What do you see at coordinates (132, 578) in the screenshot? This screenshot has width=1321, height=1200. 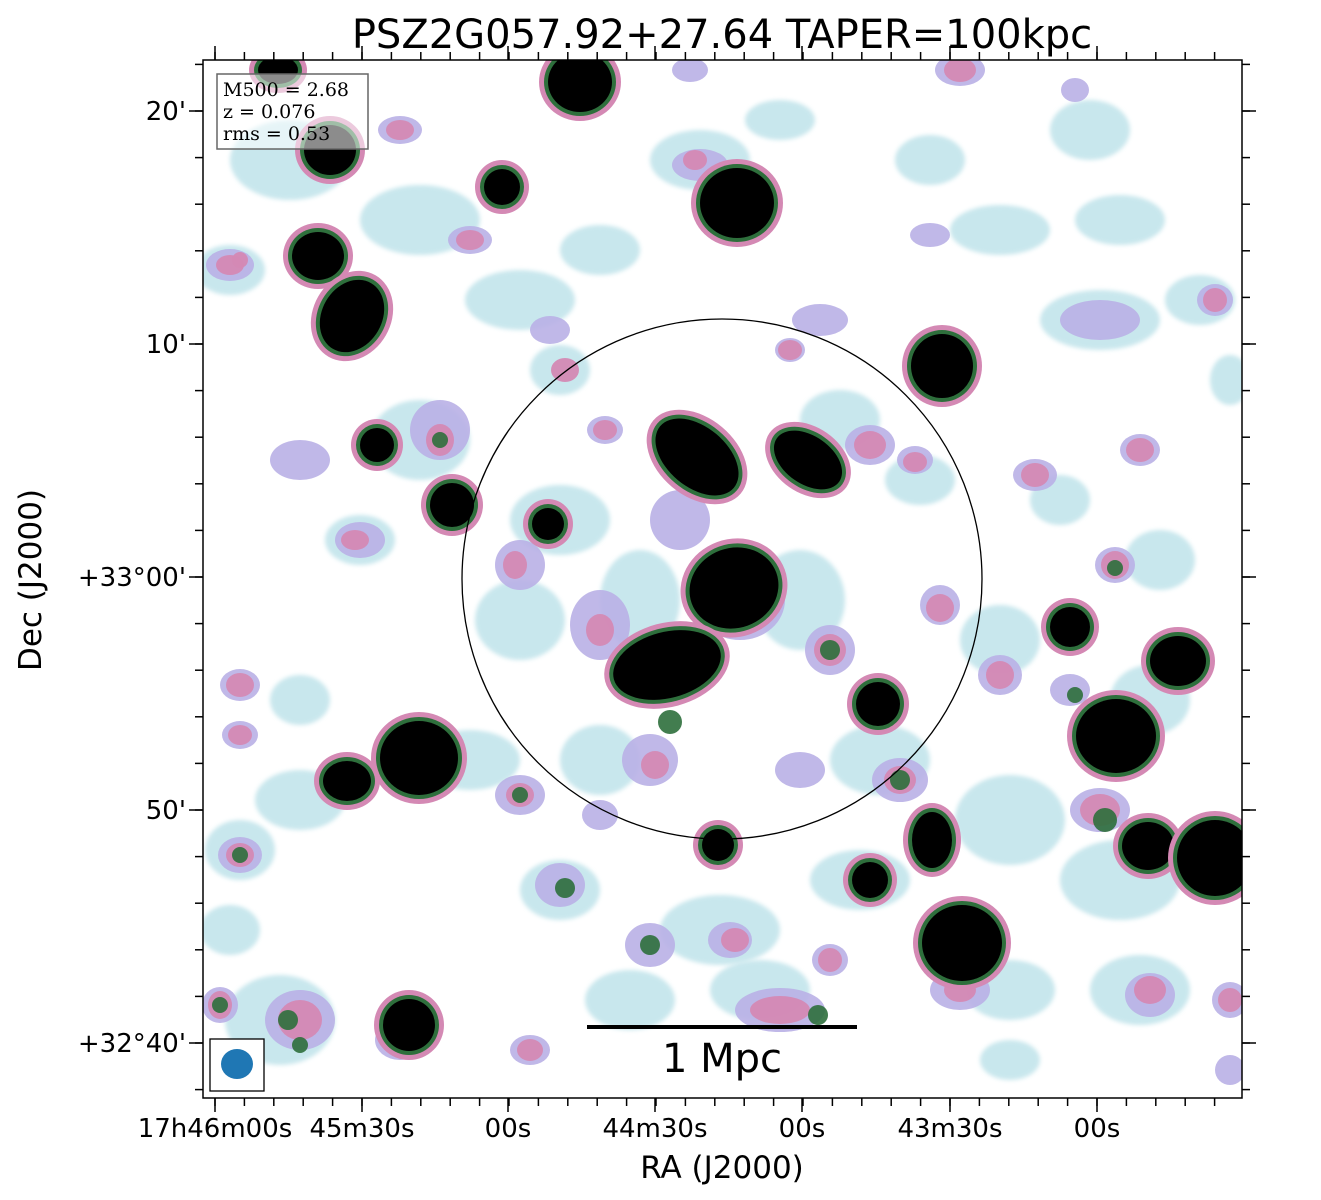 I see `y-tick-labels: 20' 10' +33°00' 50' +32°40'` at bounding box center [132, 578].